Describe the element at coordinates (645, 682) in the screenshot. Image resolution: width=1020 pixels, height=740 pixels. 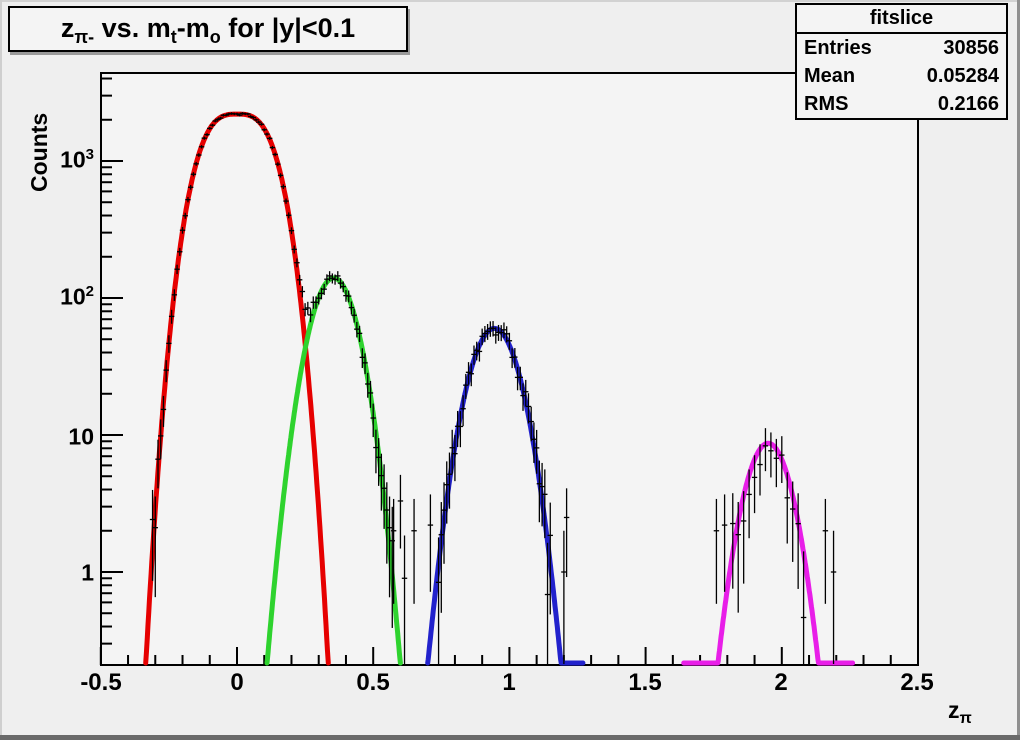
I see `x-tick-label: 1.5` at that location.